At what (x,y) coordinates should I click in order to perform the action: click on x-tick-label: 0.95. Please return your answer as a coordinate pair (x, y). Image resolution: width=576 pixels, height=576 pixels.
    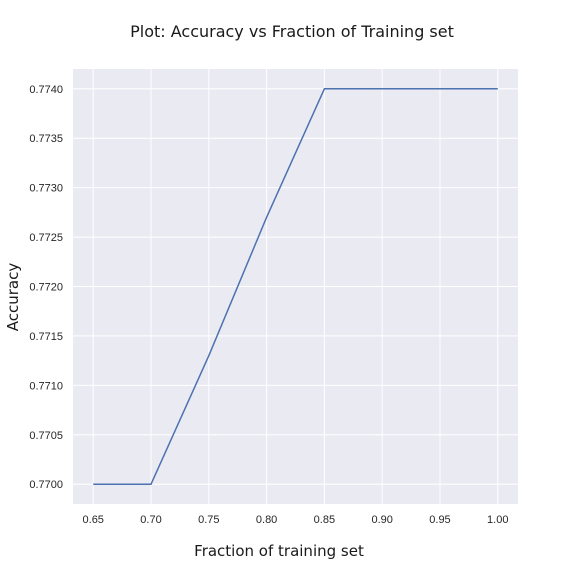
    Looking at the image, I should click on (439, 520).